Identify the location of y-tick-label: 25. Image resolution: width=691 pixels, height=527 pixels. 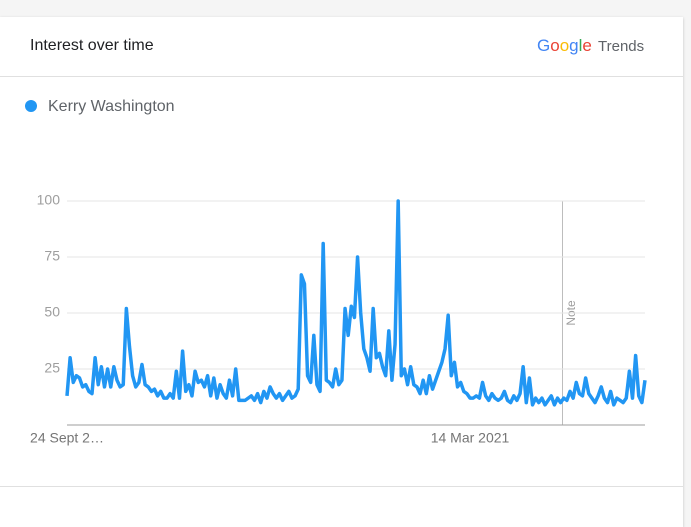
(52, 368).